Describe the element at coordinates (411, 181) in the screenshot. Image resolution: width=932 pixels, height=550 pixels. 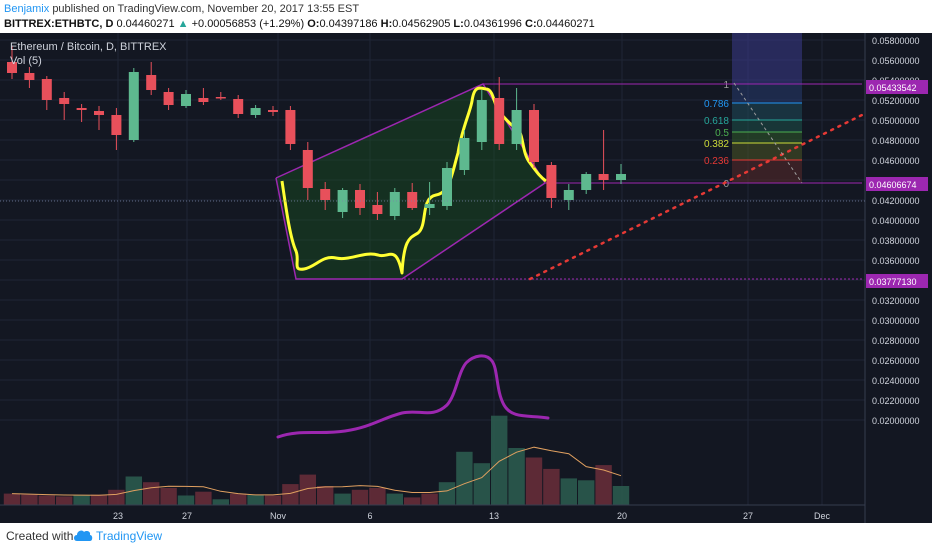
I see `pattern-outline` at that location.